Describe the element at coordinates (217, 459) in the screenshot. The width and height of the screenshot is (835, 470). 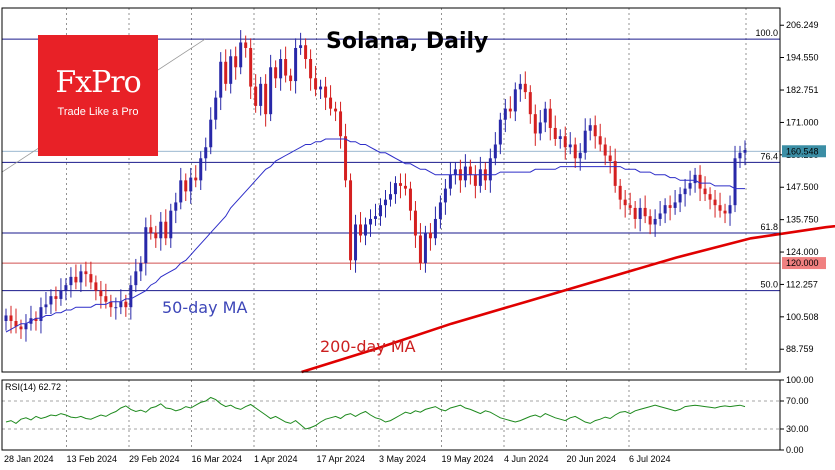
I see `x-tick-label: 16 Mar 2024` at that location.